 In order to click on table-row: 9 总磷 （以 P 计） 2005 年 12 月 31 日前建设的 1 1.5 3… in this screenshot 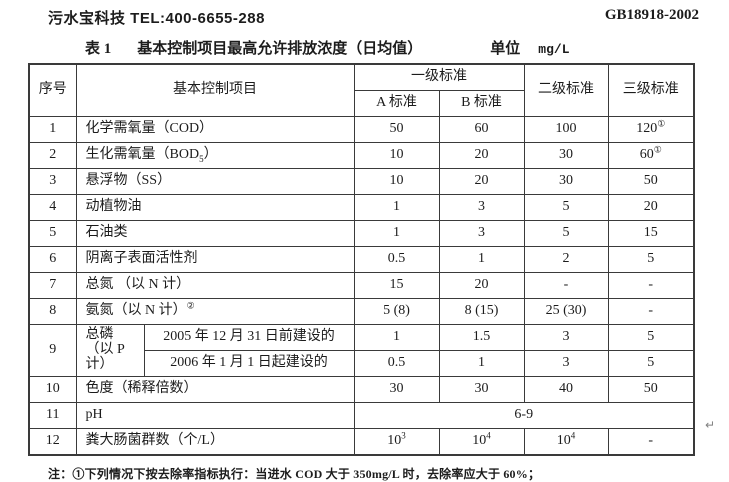, I will do `click(361, 350)`.